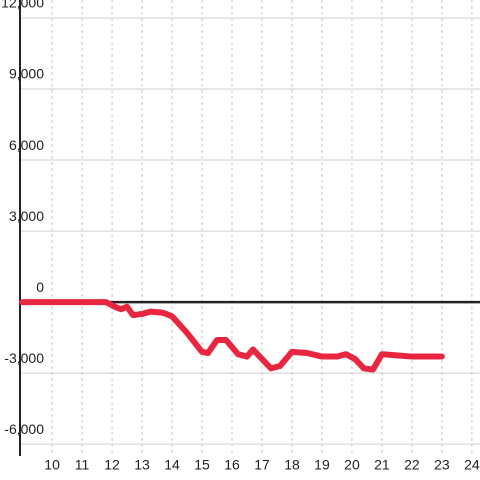 Image resolution: width=480 pixels, height=480 pixels. I want to click on y-tick-label: 6,000, so click(26, 145).